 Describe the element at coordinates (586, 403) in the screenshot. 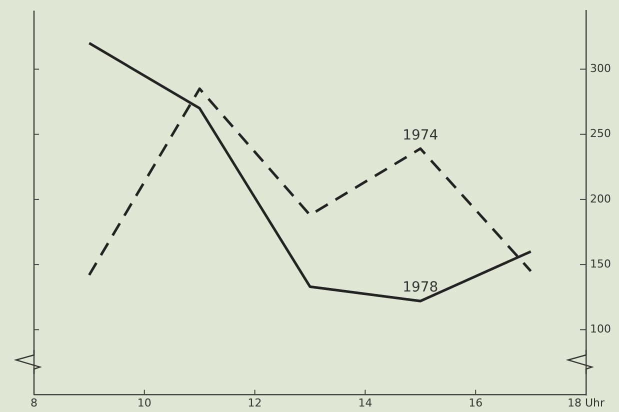

I see `x-tick-label: 18 Uhr` at that location.